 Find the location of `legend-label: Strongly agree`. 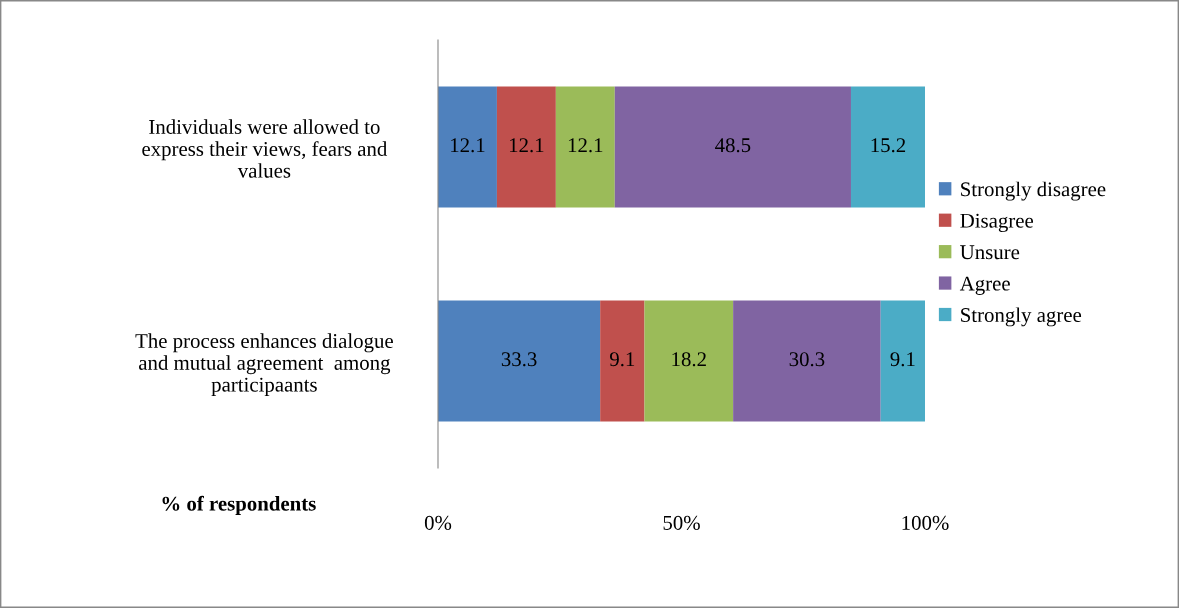

legend-label: Strongly agree is located at coordinates (1021, 317).